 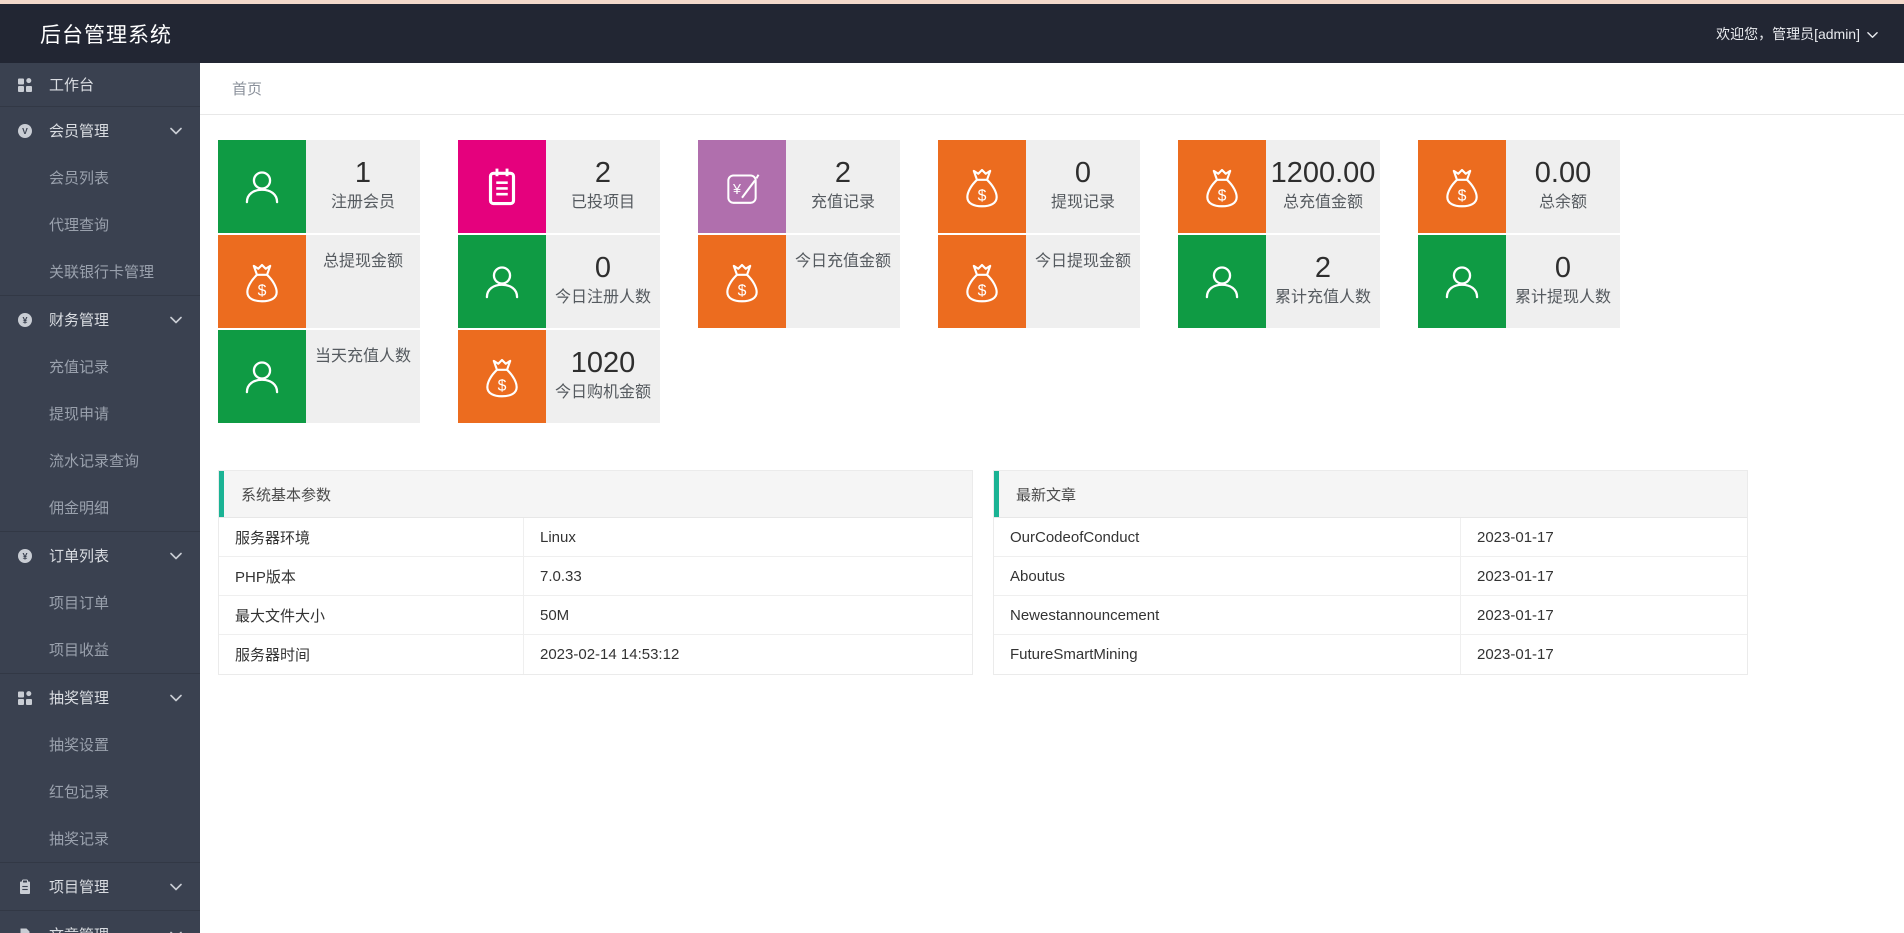 What do you see at coordinates (79, 603) in the screenshot?
I see `sidebar-item-project-orders: 项目订单` at bounding box center [79, 603].